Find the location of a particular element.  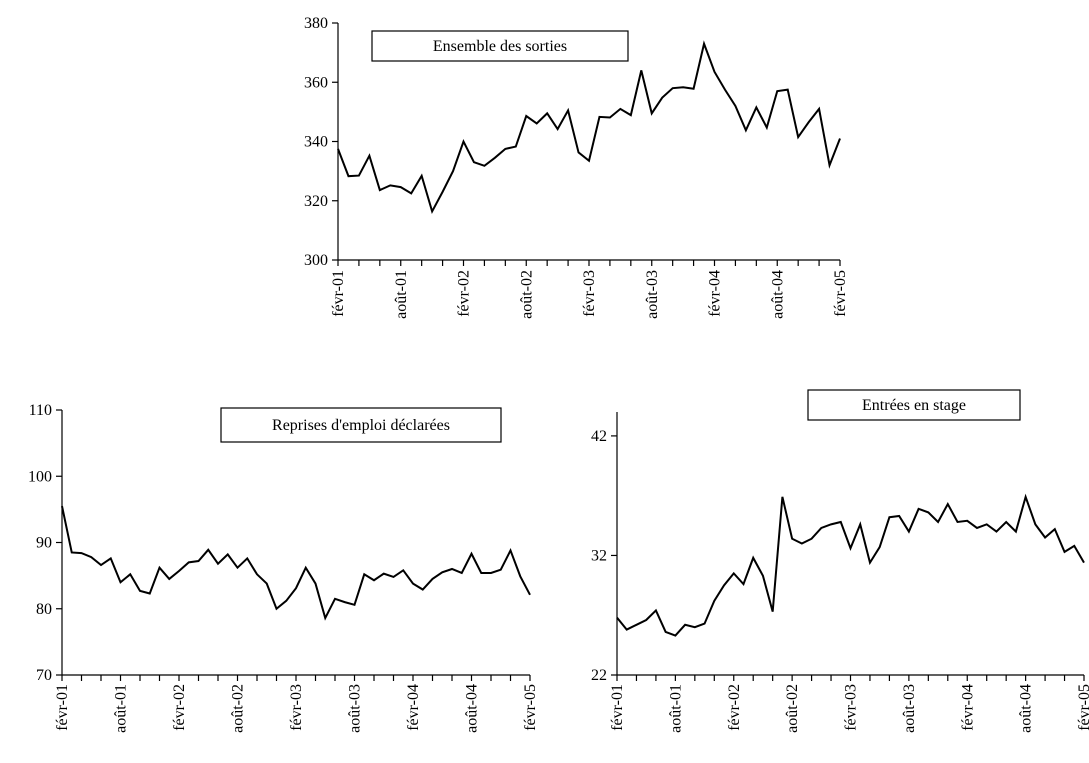

y-tick-label: 100 is located at coordinates (40, 476).